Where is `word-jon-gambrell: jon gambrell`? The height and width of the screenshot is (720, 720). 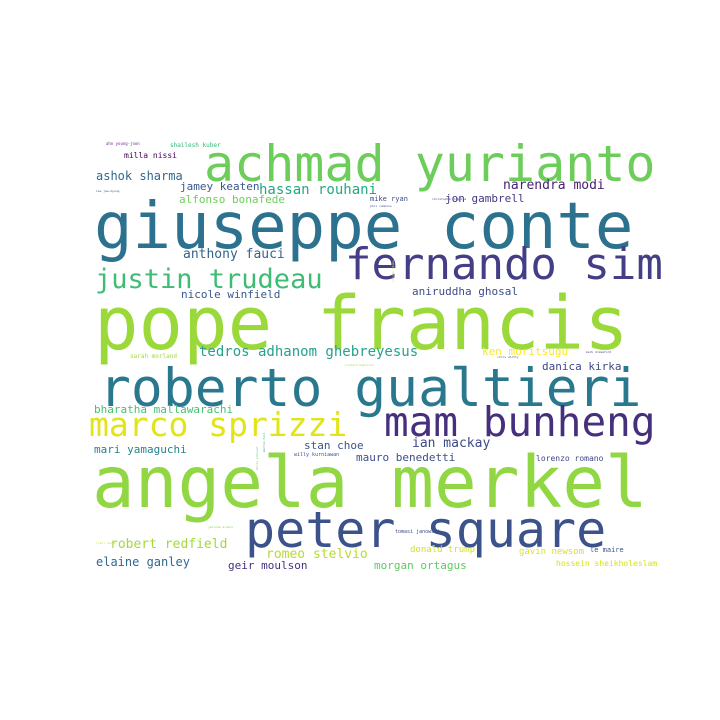
word-jon-gambrell: jon gambrell is located at coordinates (485, 198).